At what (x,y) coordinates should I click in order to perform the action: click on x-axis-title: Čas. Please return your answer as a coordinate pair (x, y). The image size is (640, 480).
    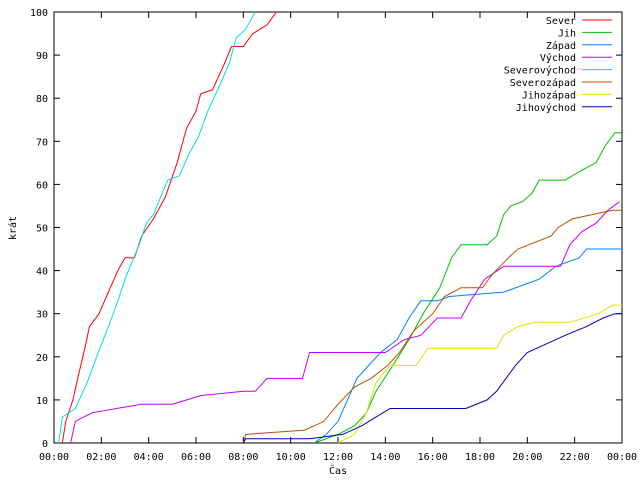
    Looking at the image, I should click on (338, 470).